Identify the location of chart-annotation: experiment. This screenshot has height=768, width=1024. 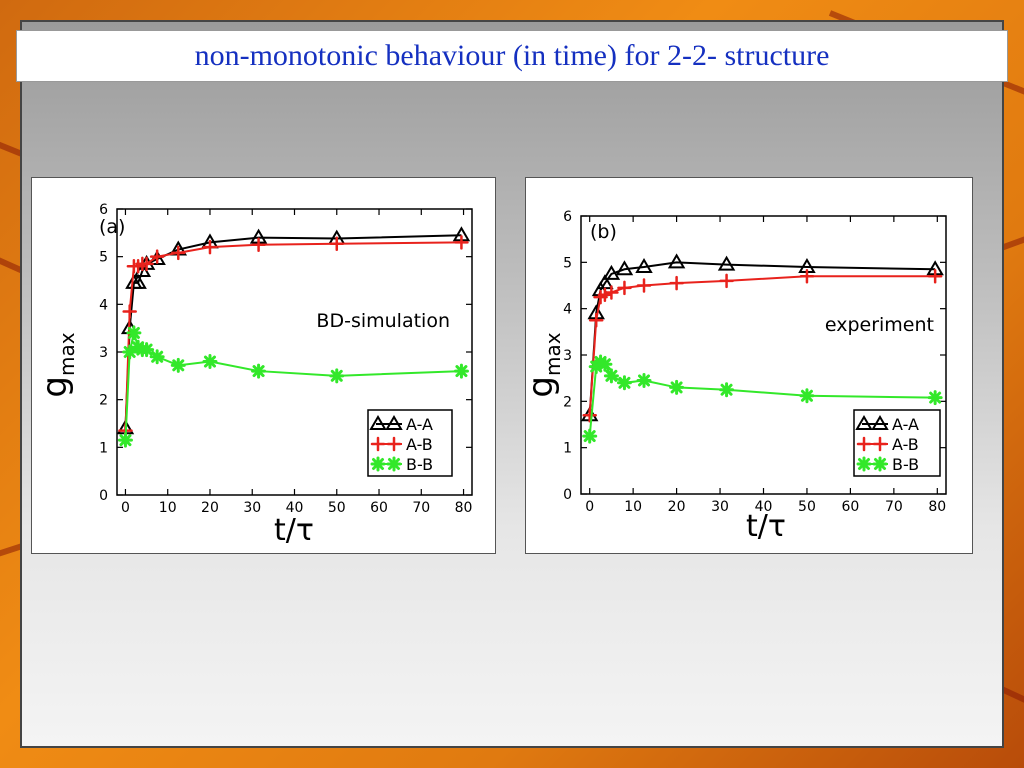
(879, 325).